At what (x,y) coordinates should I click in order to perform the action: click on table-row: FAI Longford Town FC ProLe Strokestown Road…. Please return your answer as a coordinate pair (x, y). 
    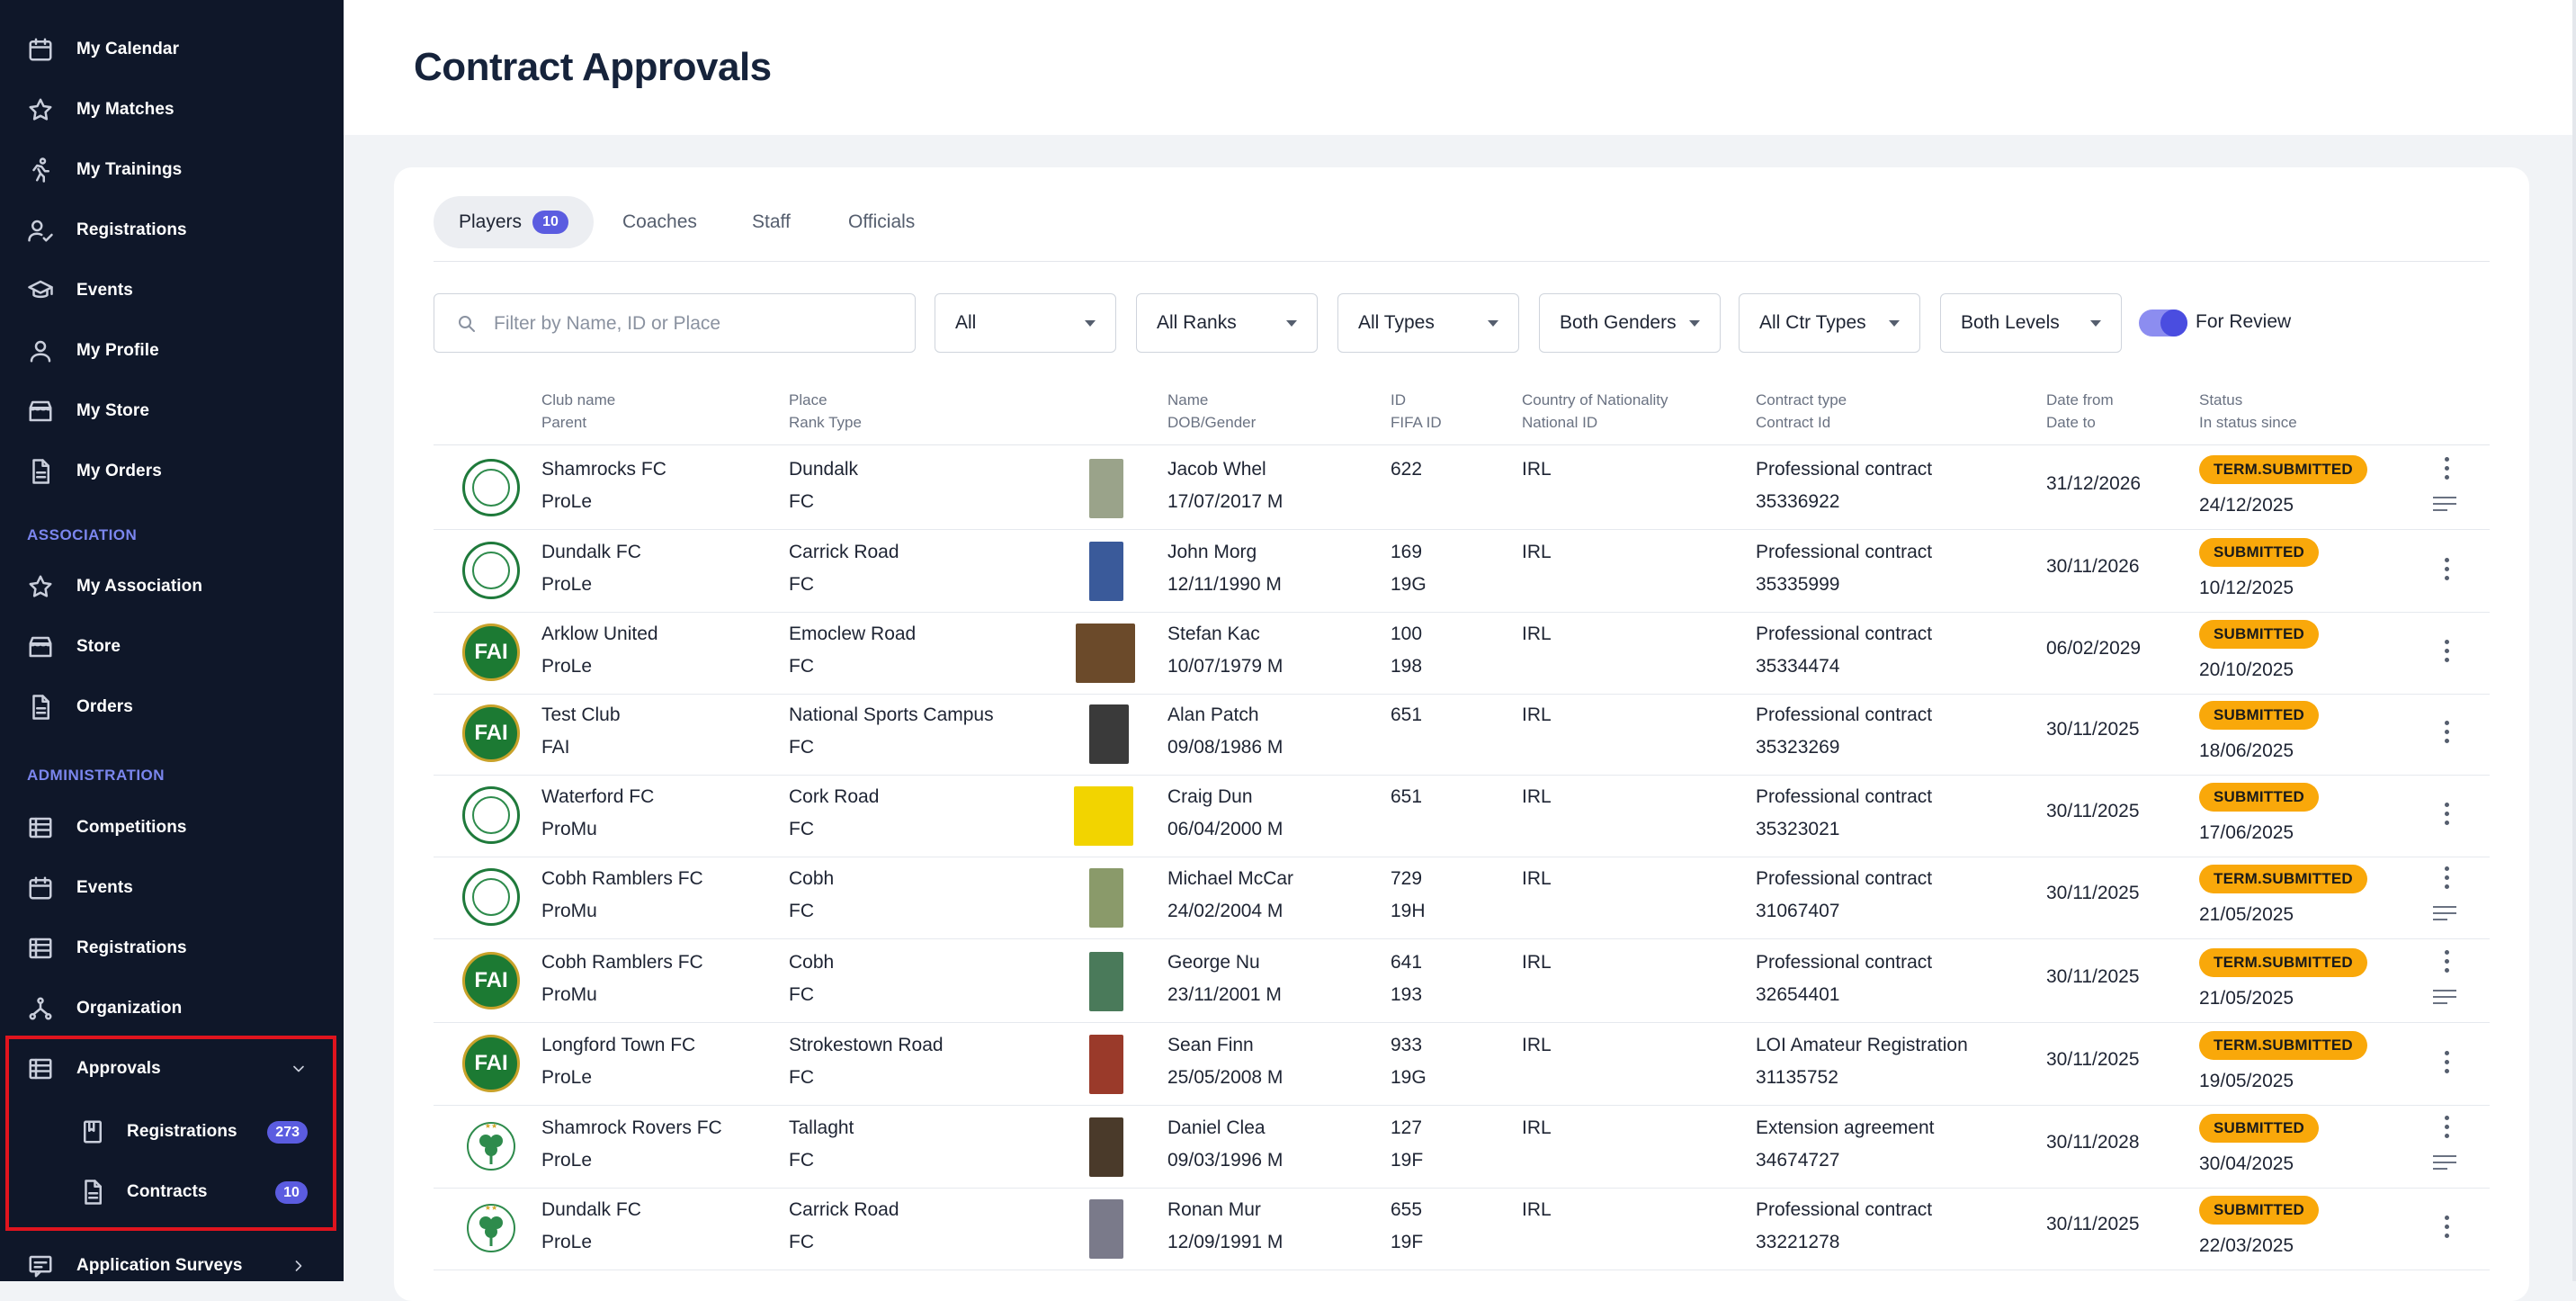
    Looking at the image, I should click on (1462, 1064).